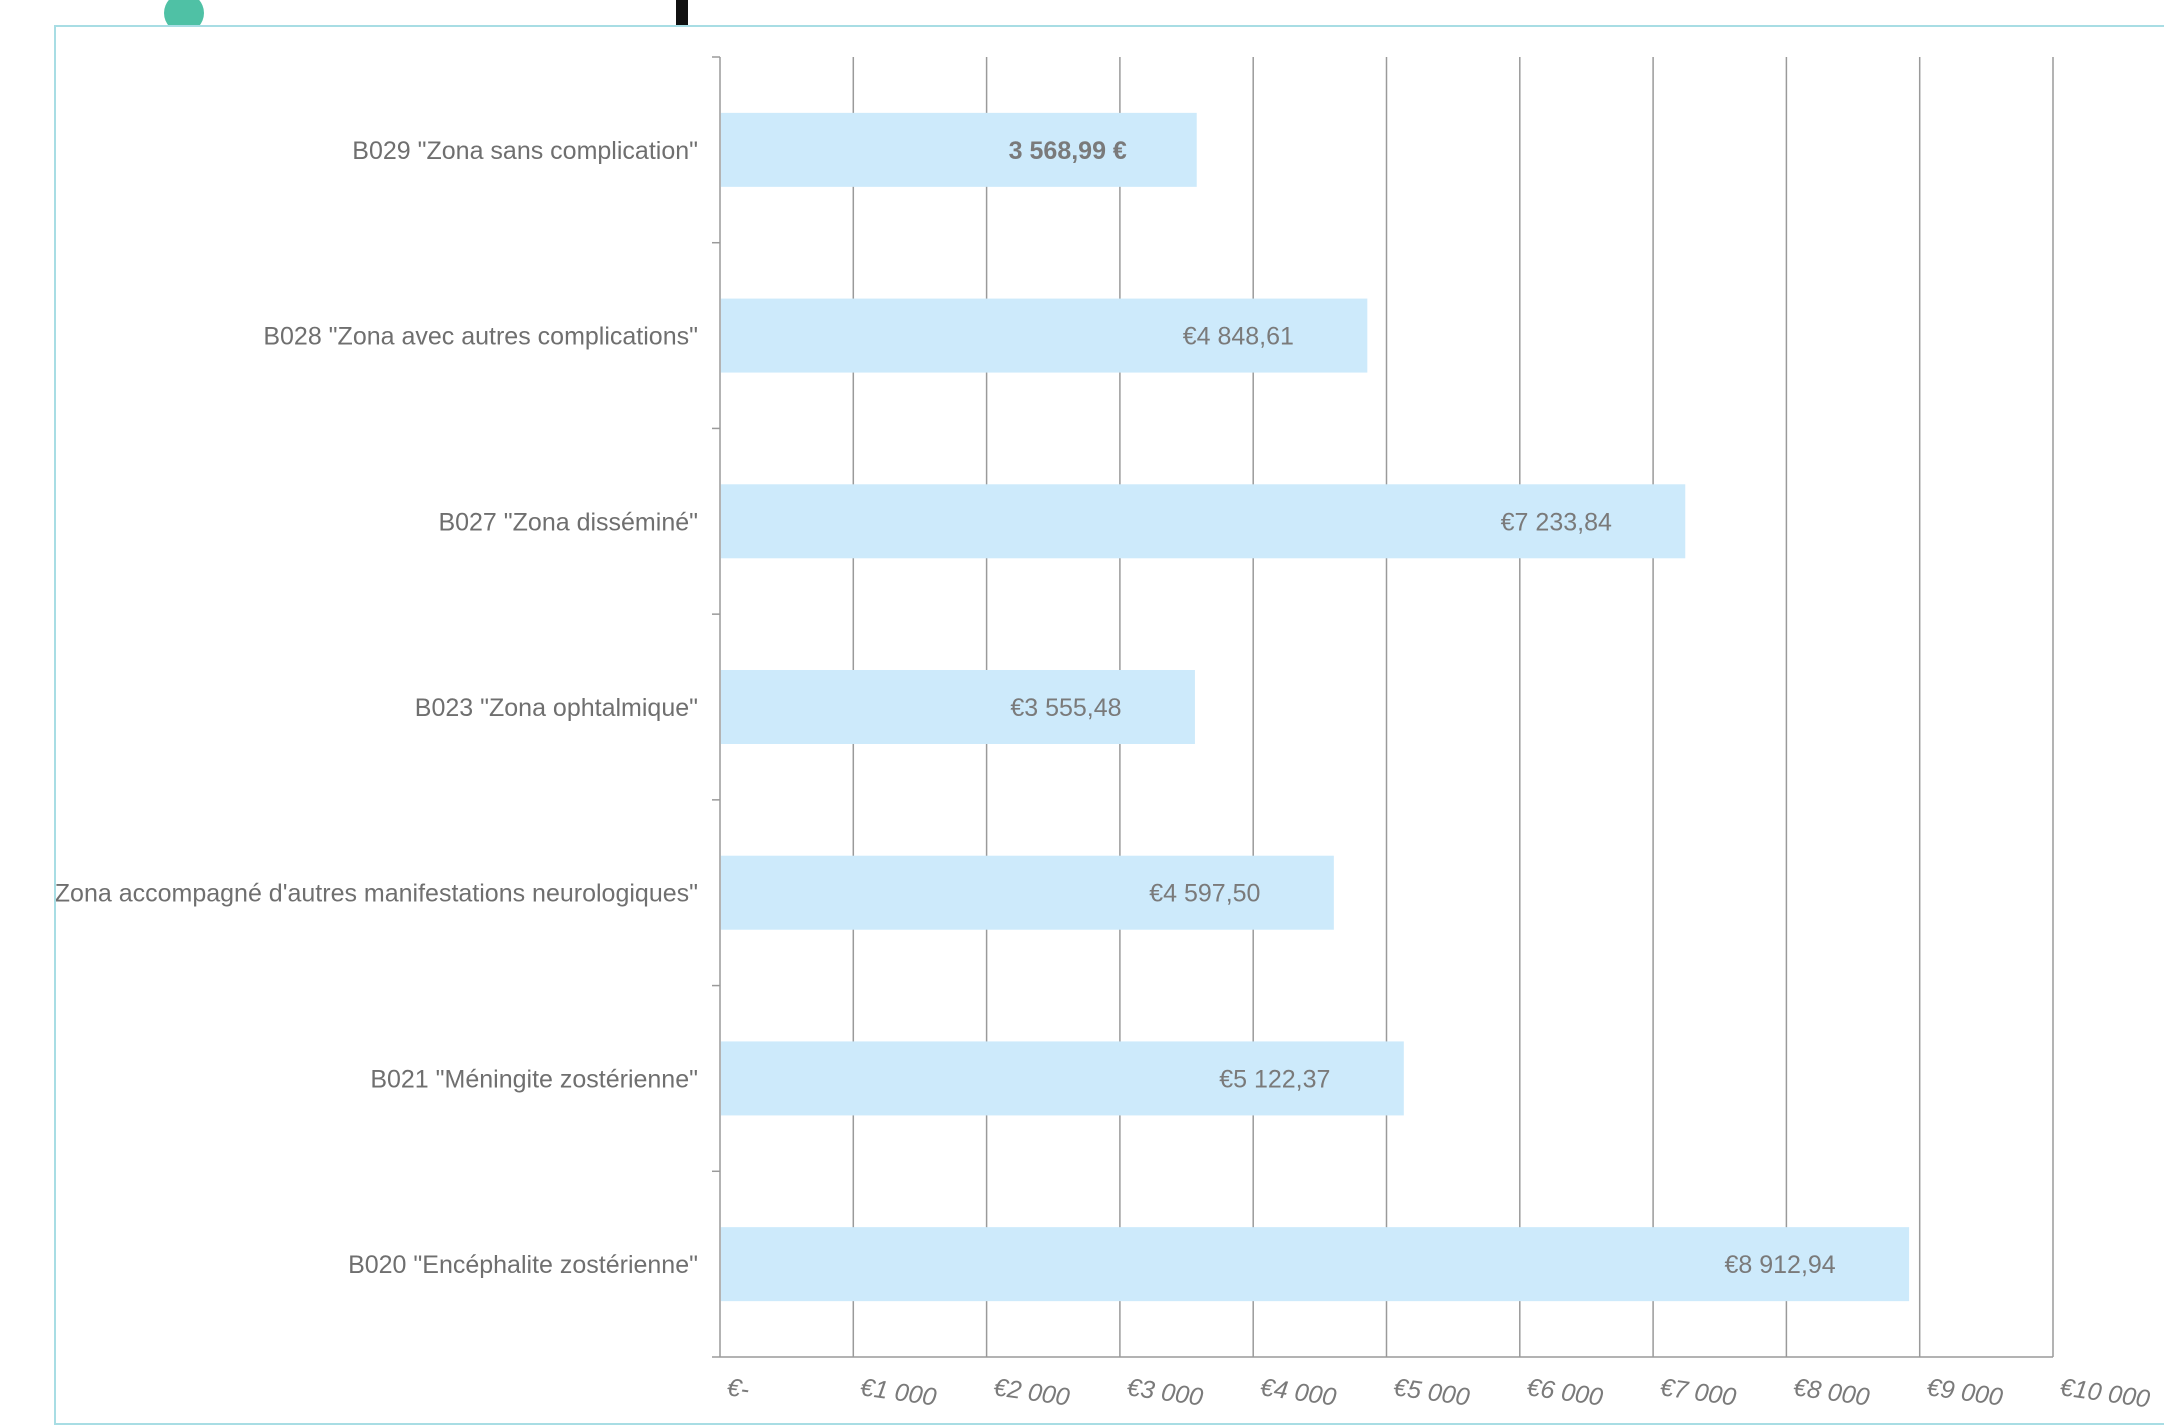 The image size is (2164, 1425). I want to click on category-label-0: B029 "Zona sans complication", so click(525, 151).